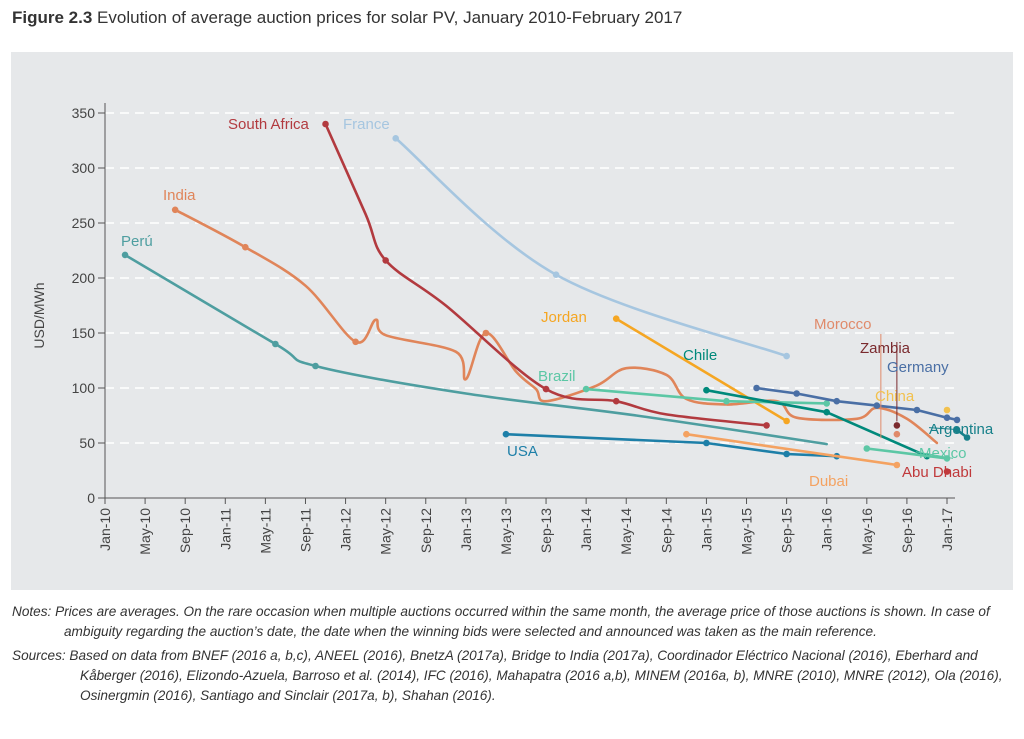 The height and width of the screenshot is (739, 1024). What do you see at coordinates (366, 124) in the screenshot?
I see `series-label-france: France` at bounding box center [366, 124].